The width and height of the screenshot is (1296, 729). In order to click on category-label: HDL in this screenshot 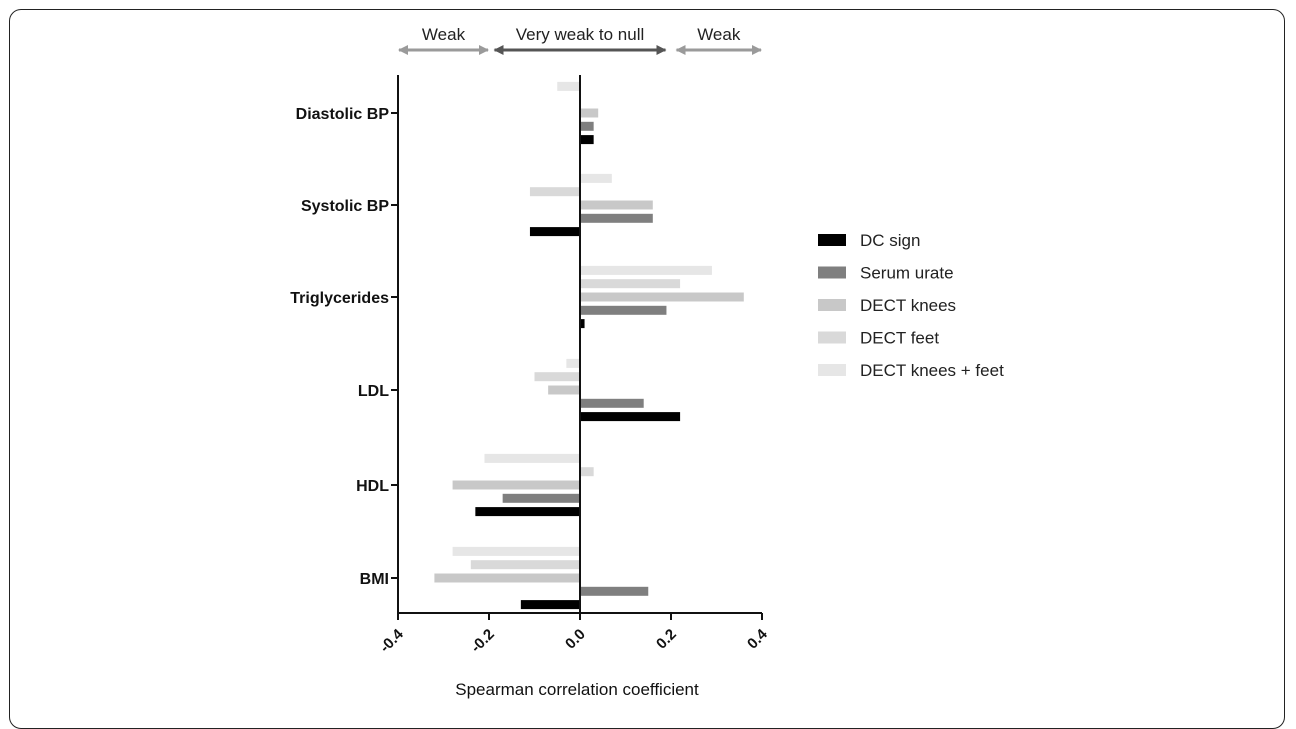, I will do `click(372, 486)`.